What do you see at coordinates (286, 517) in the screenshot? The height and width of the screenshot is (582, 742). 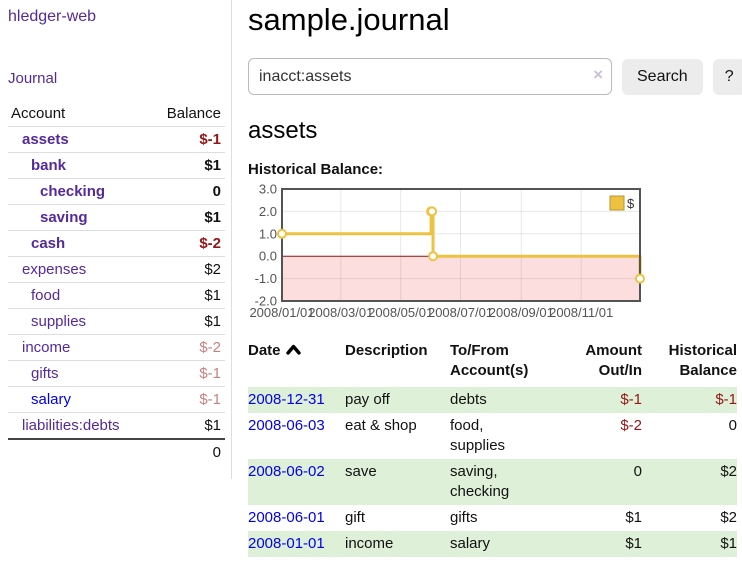 I see `register-date-link: 2008-06-01` at bounding box center [286, 517].